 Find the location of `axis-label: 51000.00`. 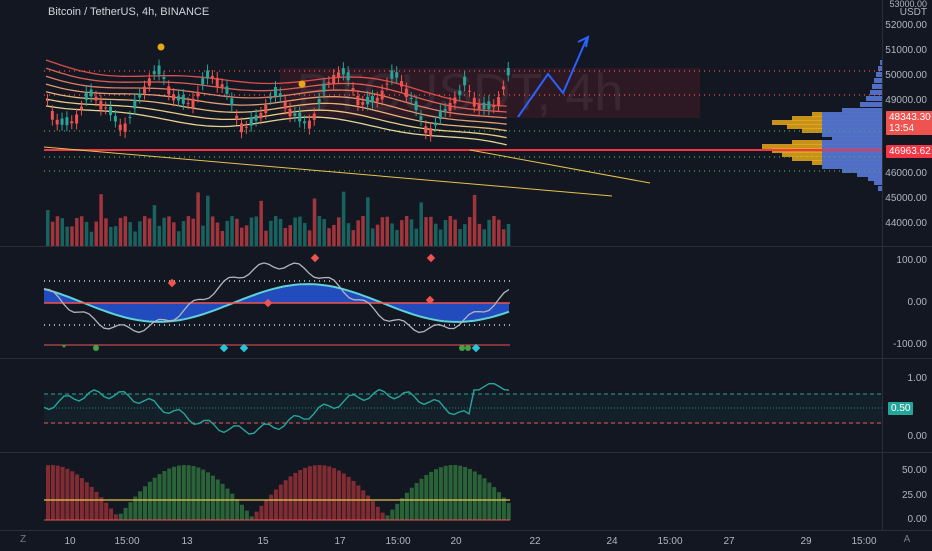

axis-label: 51000.00 is located at coordinates (906, 50).